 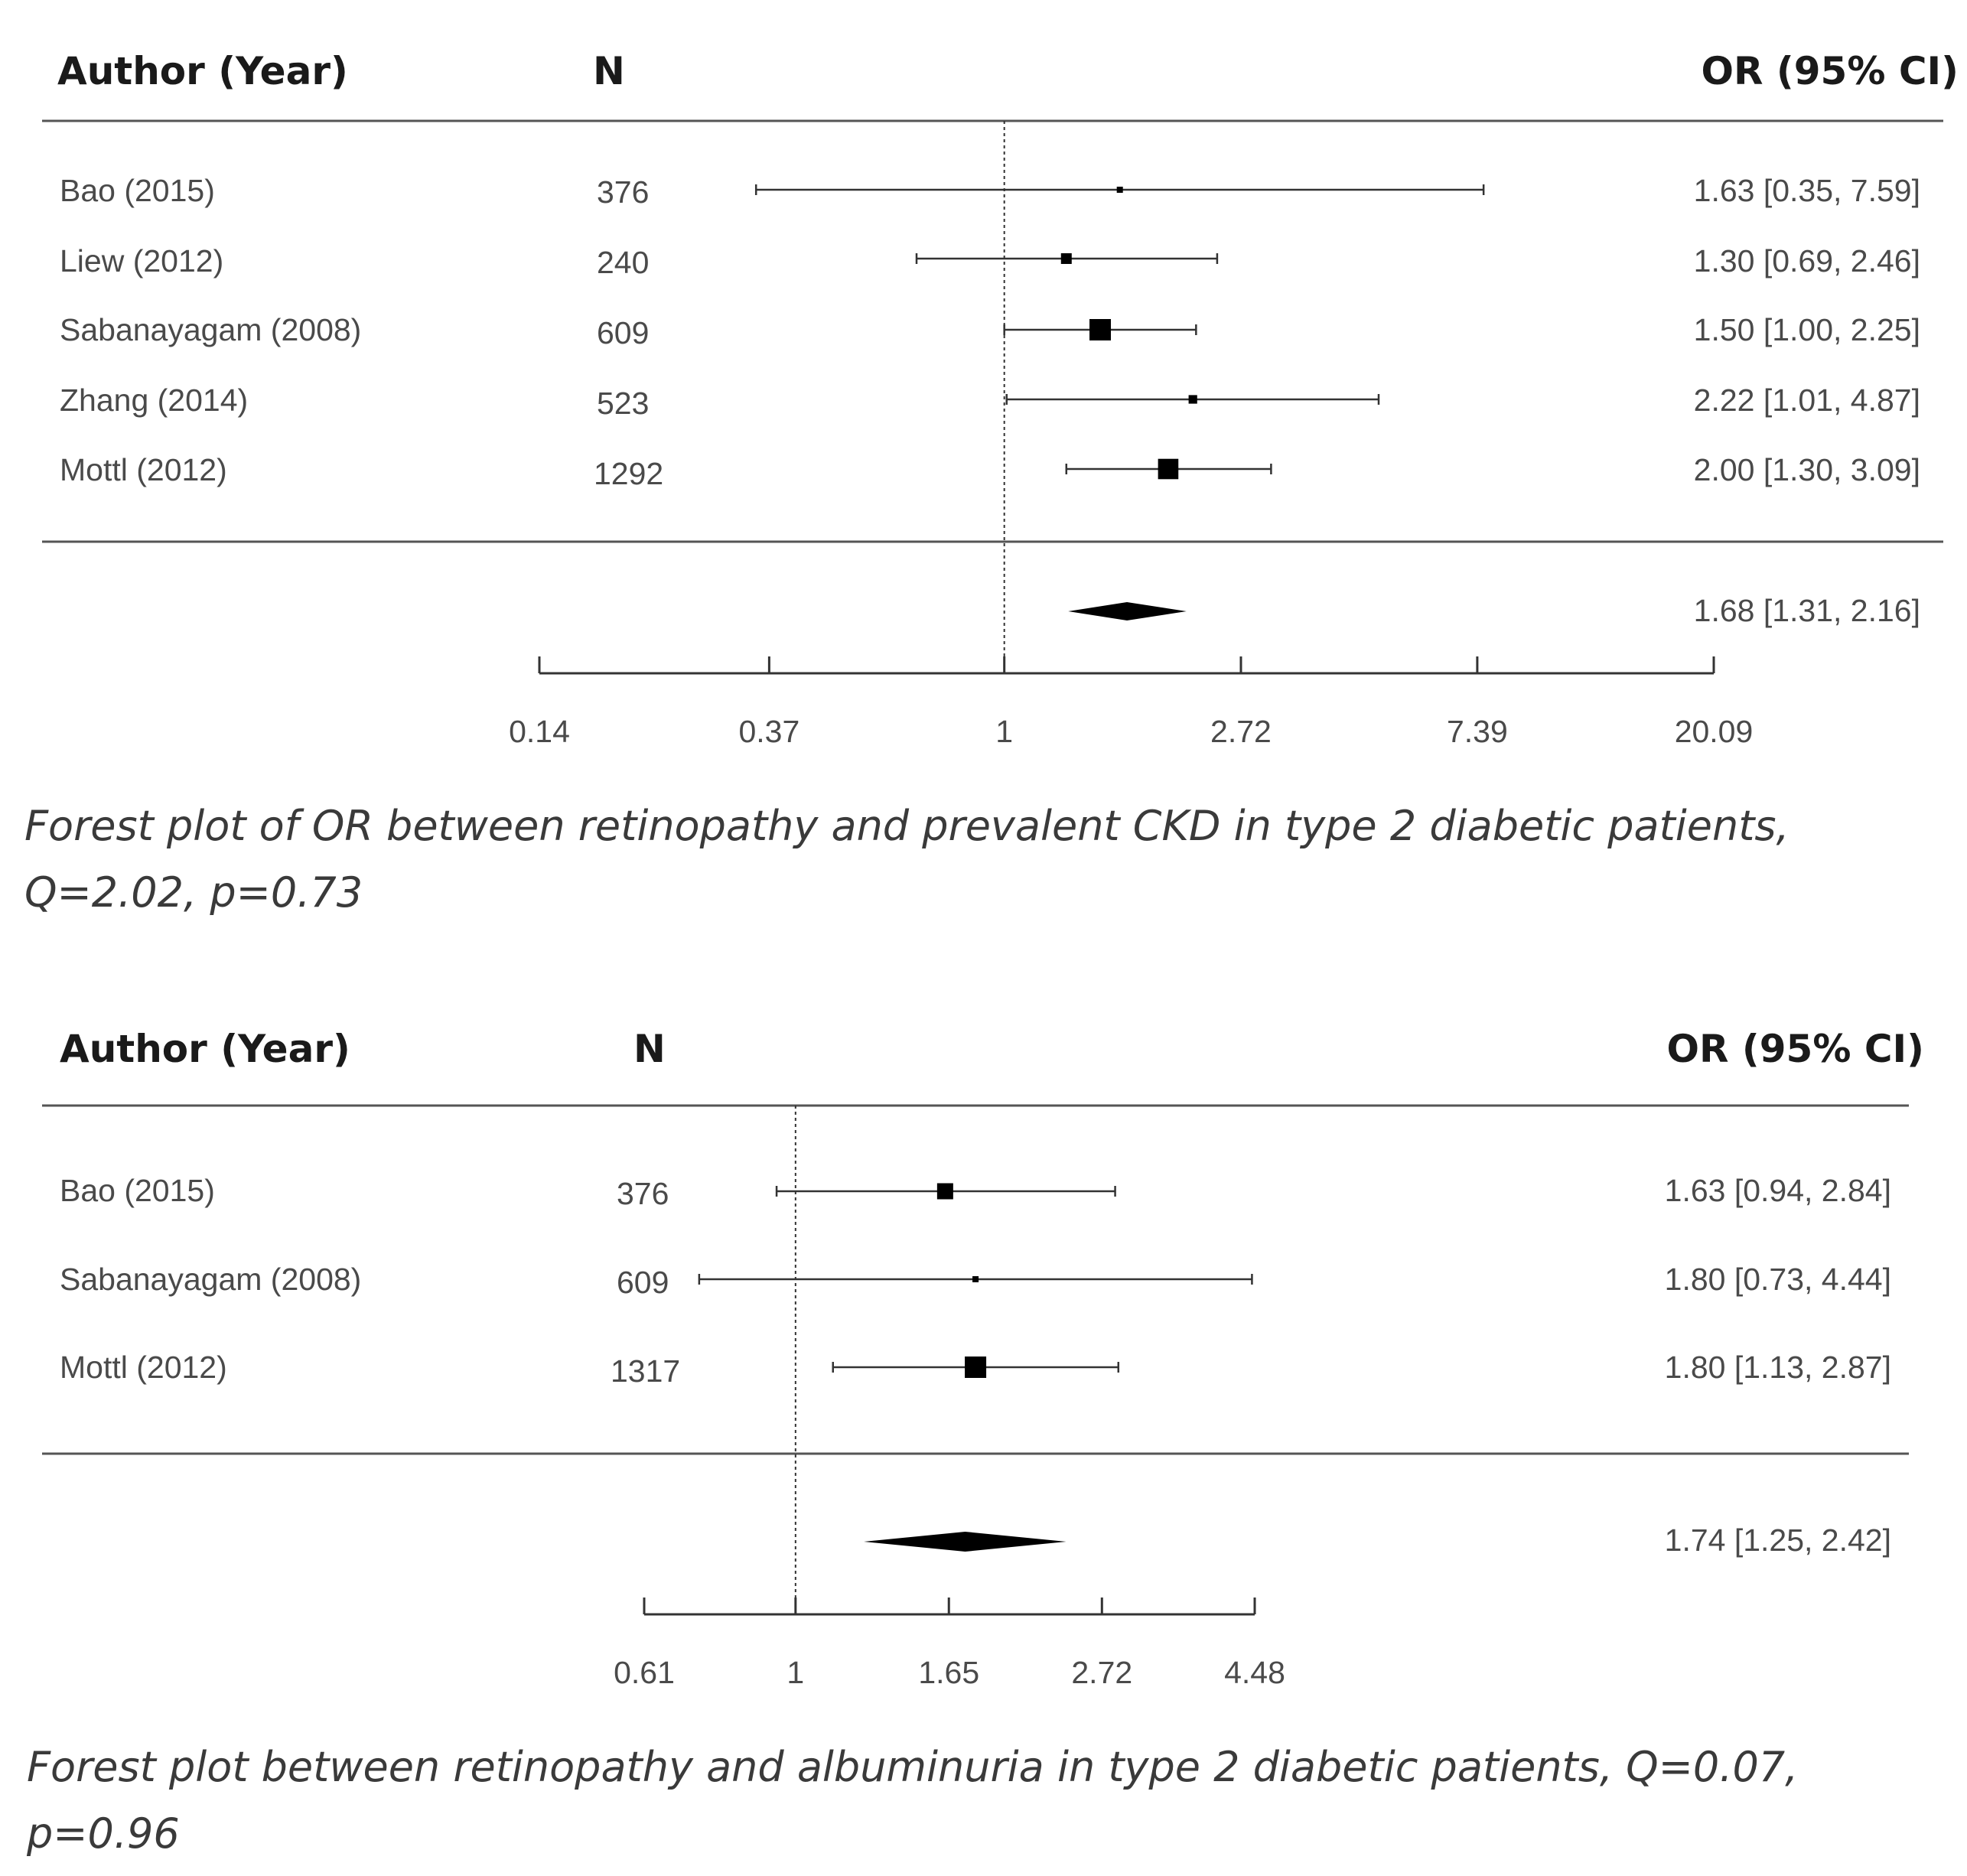 I want to click on study-or-ci: 1.80 [1.13, 2.87], so click(x=1778, y=1367).